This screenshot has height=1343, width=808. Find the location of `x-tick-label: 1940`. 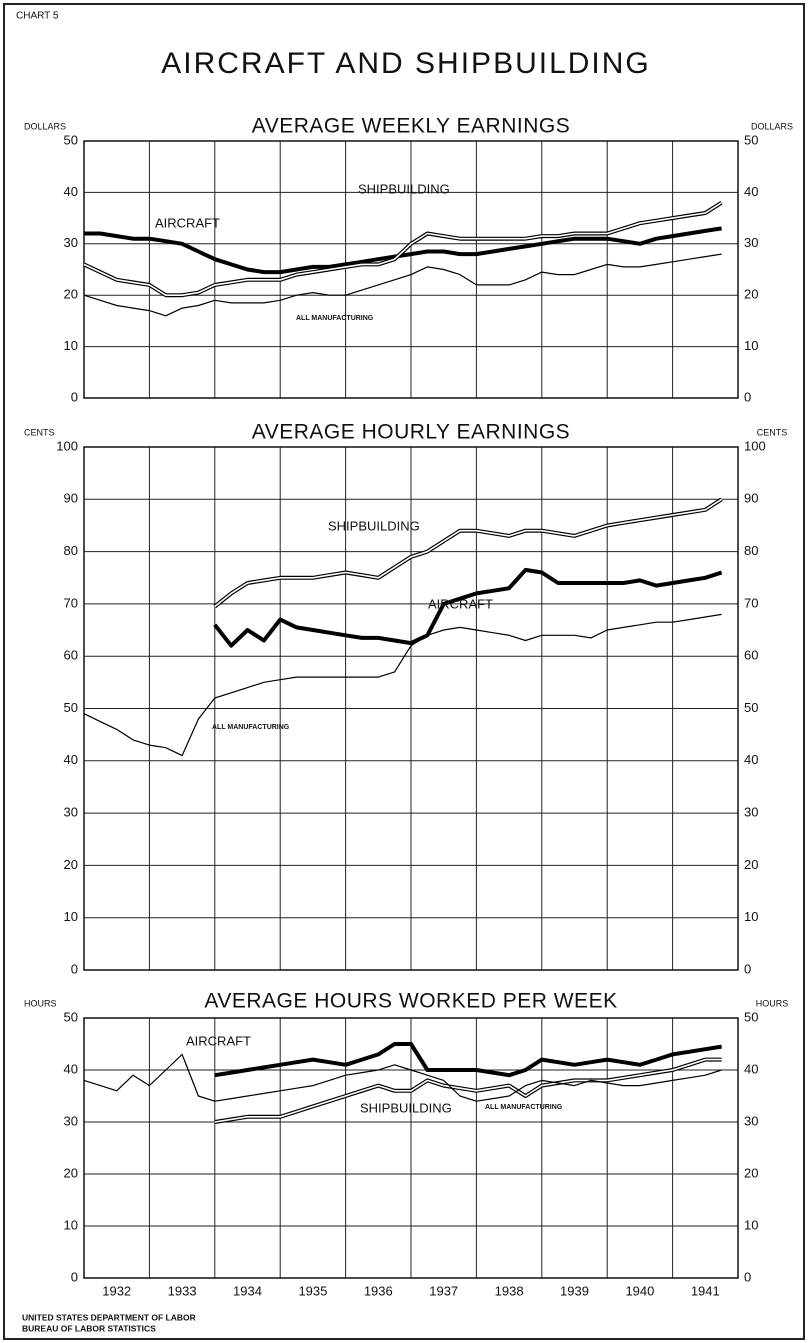

x-tick-label: 1940 is located at coordinates (639, 1290).